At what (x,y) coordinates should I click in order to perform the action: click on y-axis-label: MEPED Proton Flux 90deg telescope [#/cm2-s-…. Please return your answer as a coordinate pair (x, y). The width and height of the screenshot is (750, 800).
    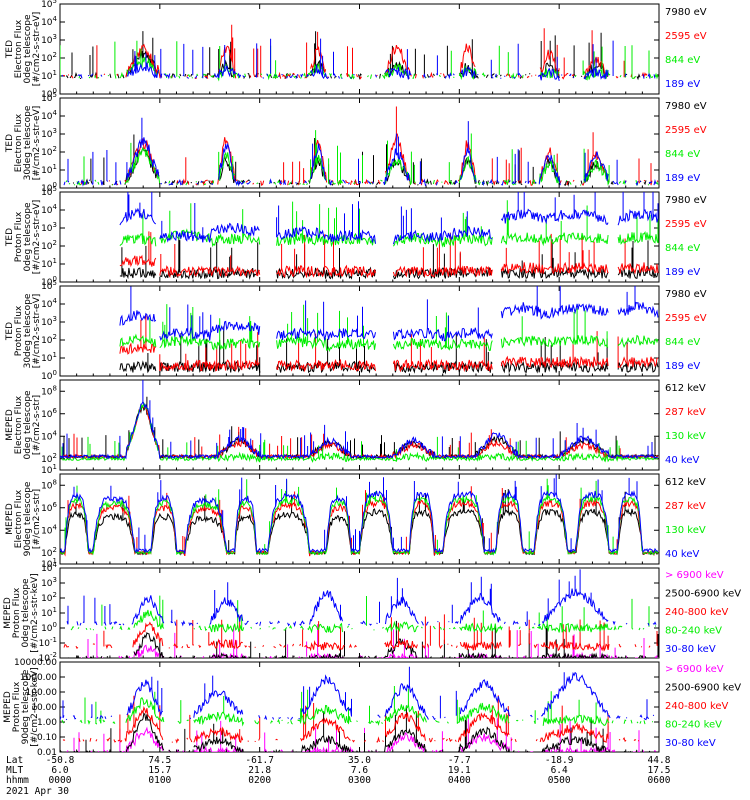
    Looking at the image, I should click on (21, 706).